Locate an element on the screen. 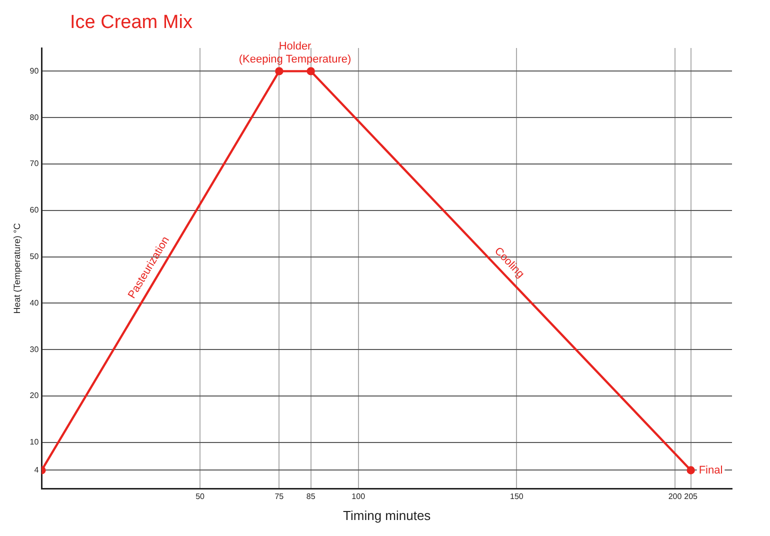 Image resolution: width=770 pixels, height=536 pixels. y-tick-label: 30 is located at coordinates (35, 349).